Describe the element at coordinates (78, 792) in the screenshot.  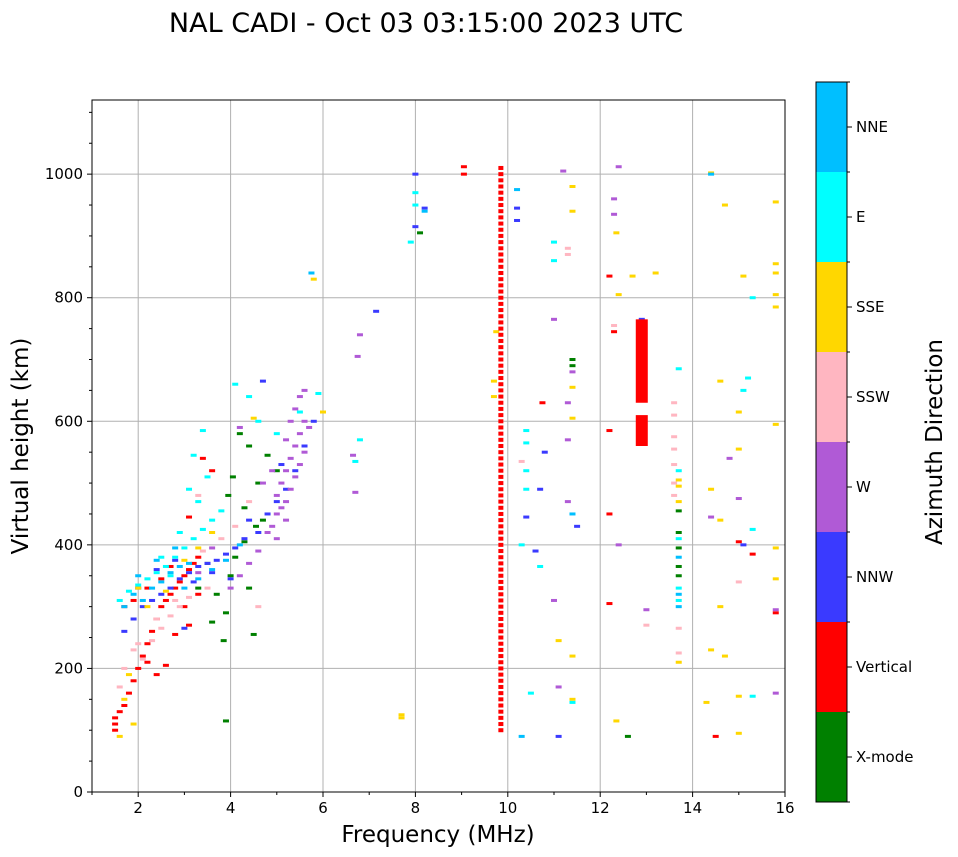
I see `y-tick-label: 0` at that location.